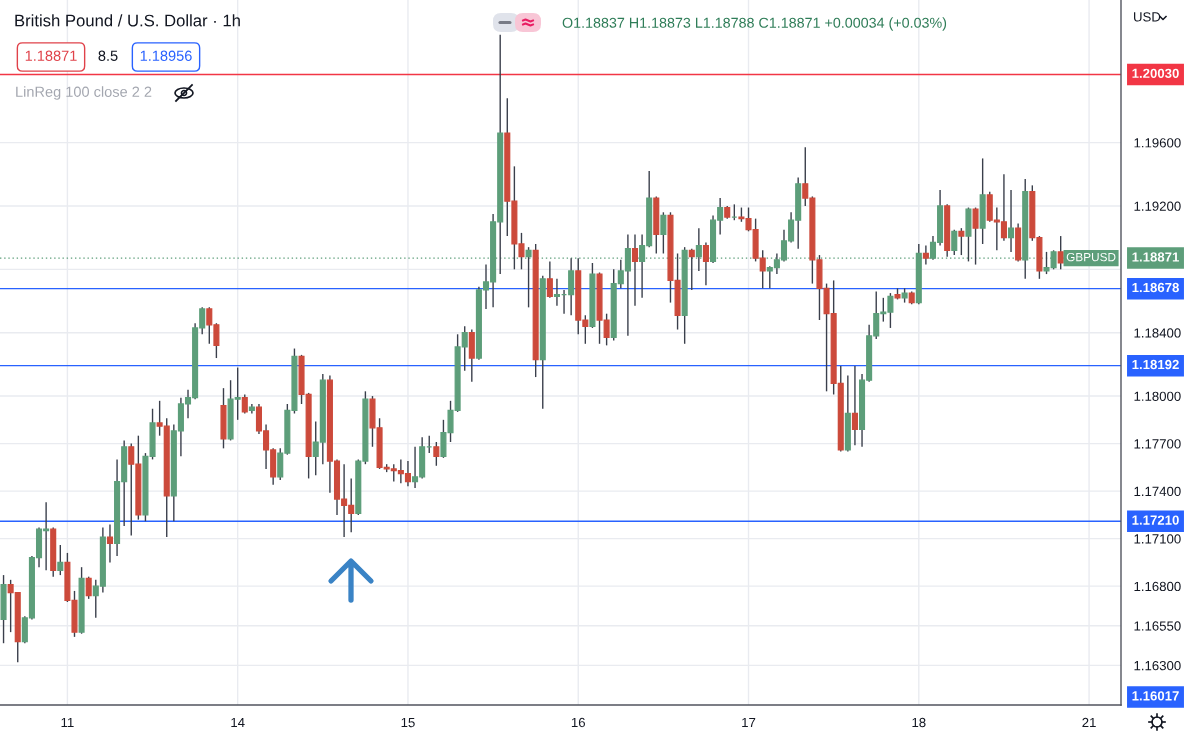 The image size is (1189, 740). I want to click on annotation: 8.5, so click(108, 55).